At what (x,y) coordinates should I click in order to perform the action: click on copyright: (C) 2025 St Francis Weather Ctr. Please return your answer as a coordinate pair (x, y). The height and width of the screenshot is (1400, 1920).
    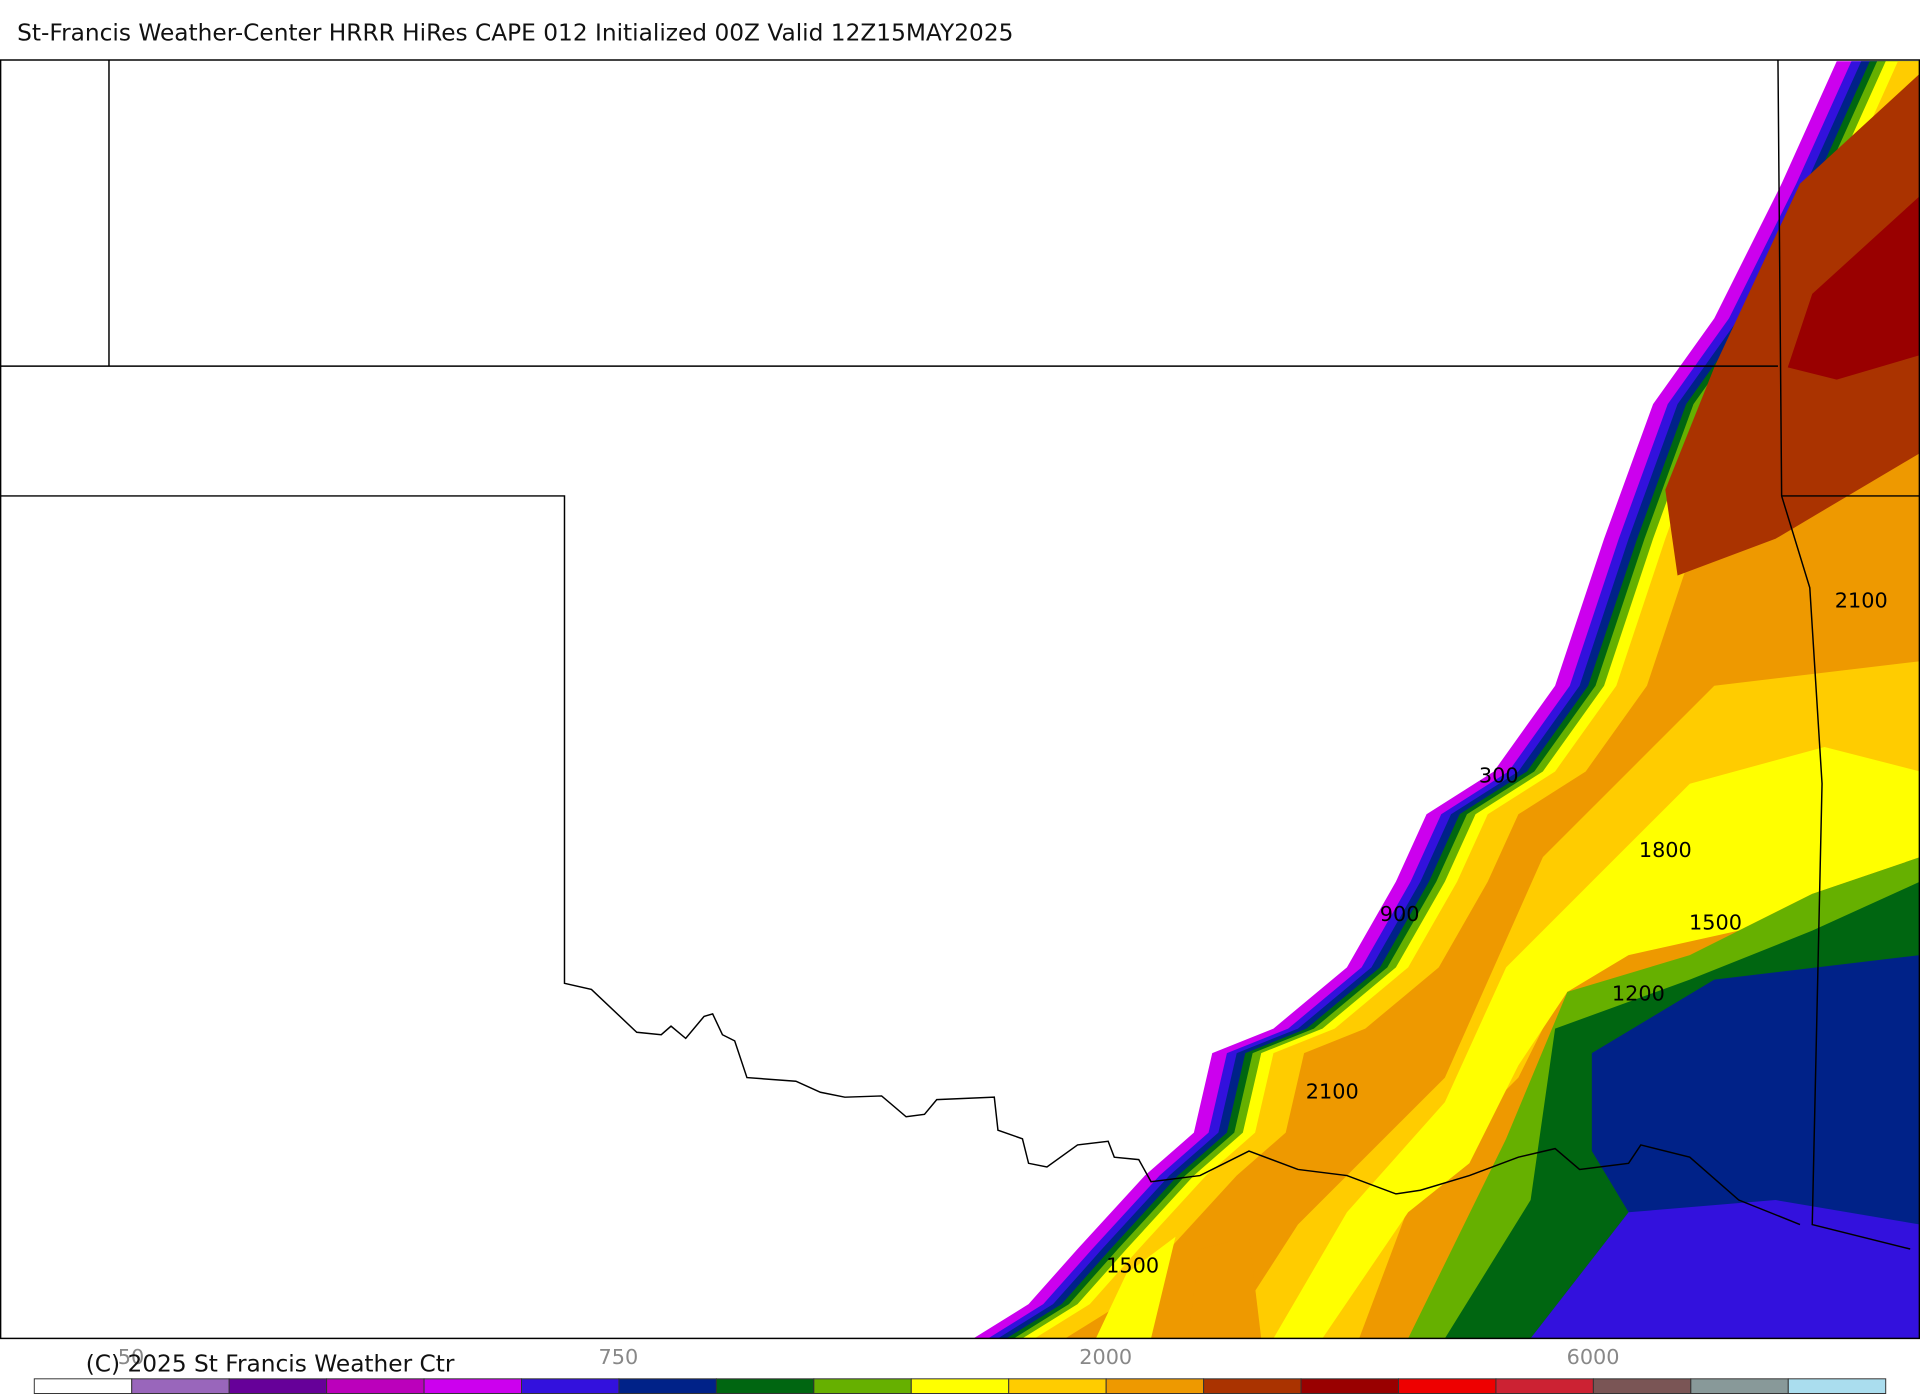
    Looking at the image, I should click on (270, 1363).